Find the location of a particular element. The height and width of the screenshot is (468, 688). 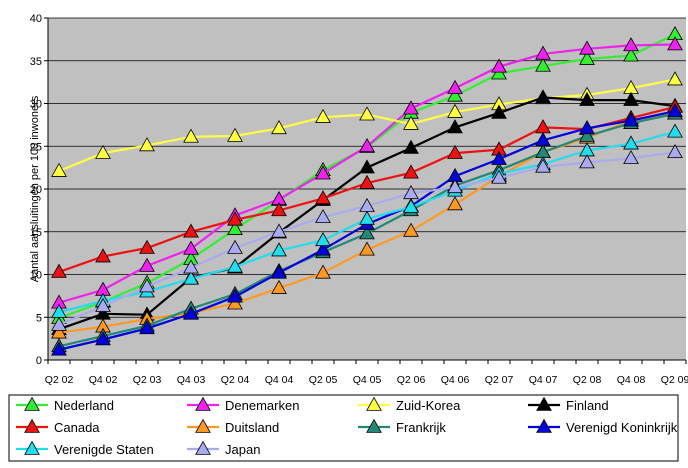

legend-item: Finland is located at coordinates (568, 404).